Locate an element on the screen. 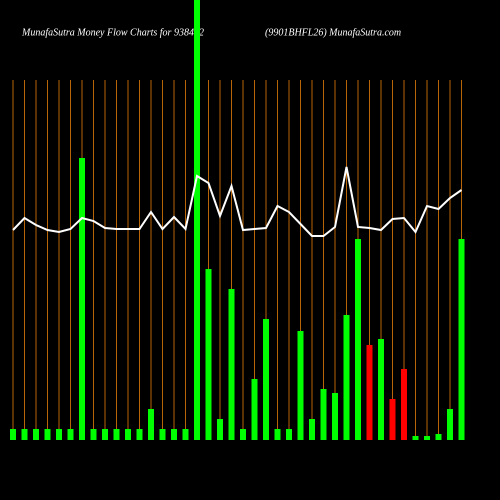 Image resolution: width=500 pixels, height=500 pixels. chart-subtitle: (9901BHFL26) MunafaSutra.com is located at coordinates (333, 32).